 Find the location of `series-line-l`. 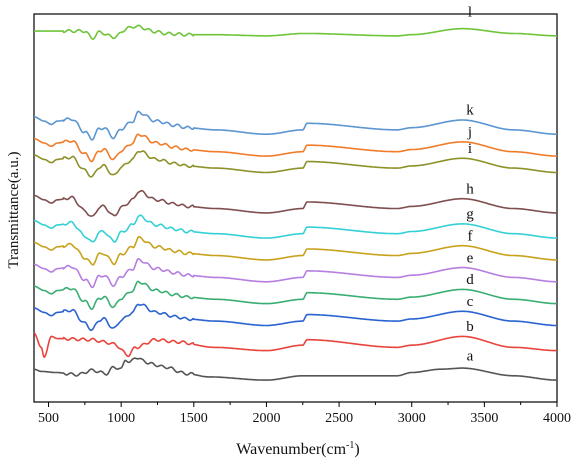

series-line-l is located at coordinates (295, 32).